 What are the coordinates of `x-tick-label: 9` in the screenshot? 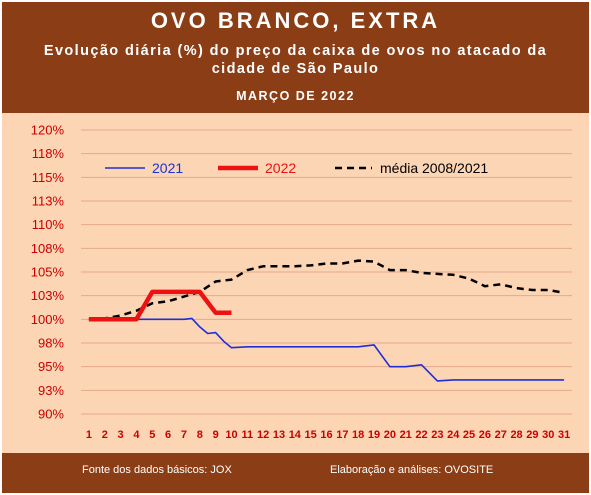 It's located at (216, 435).